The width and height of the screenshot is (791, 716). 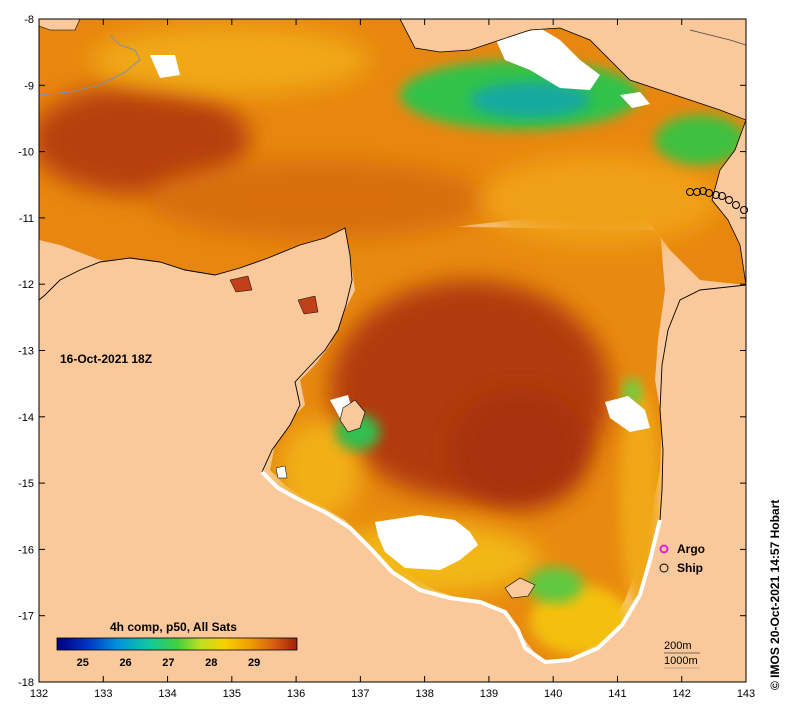 I want to click on y-tick-label: -9, so click(x=29, y=86).